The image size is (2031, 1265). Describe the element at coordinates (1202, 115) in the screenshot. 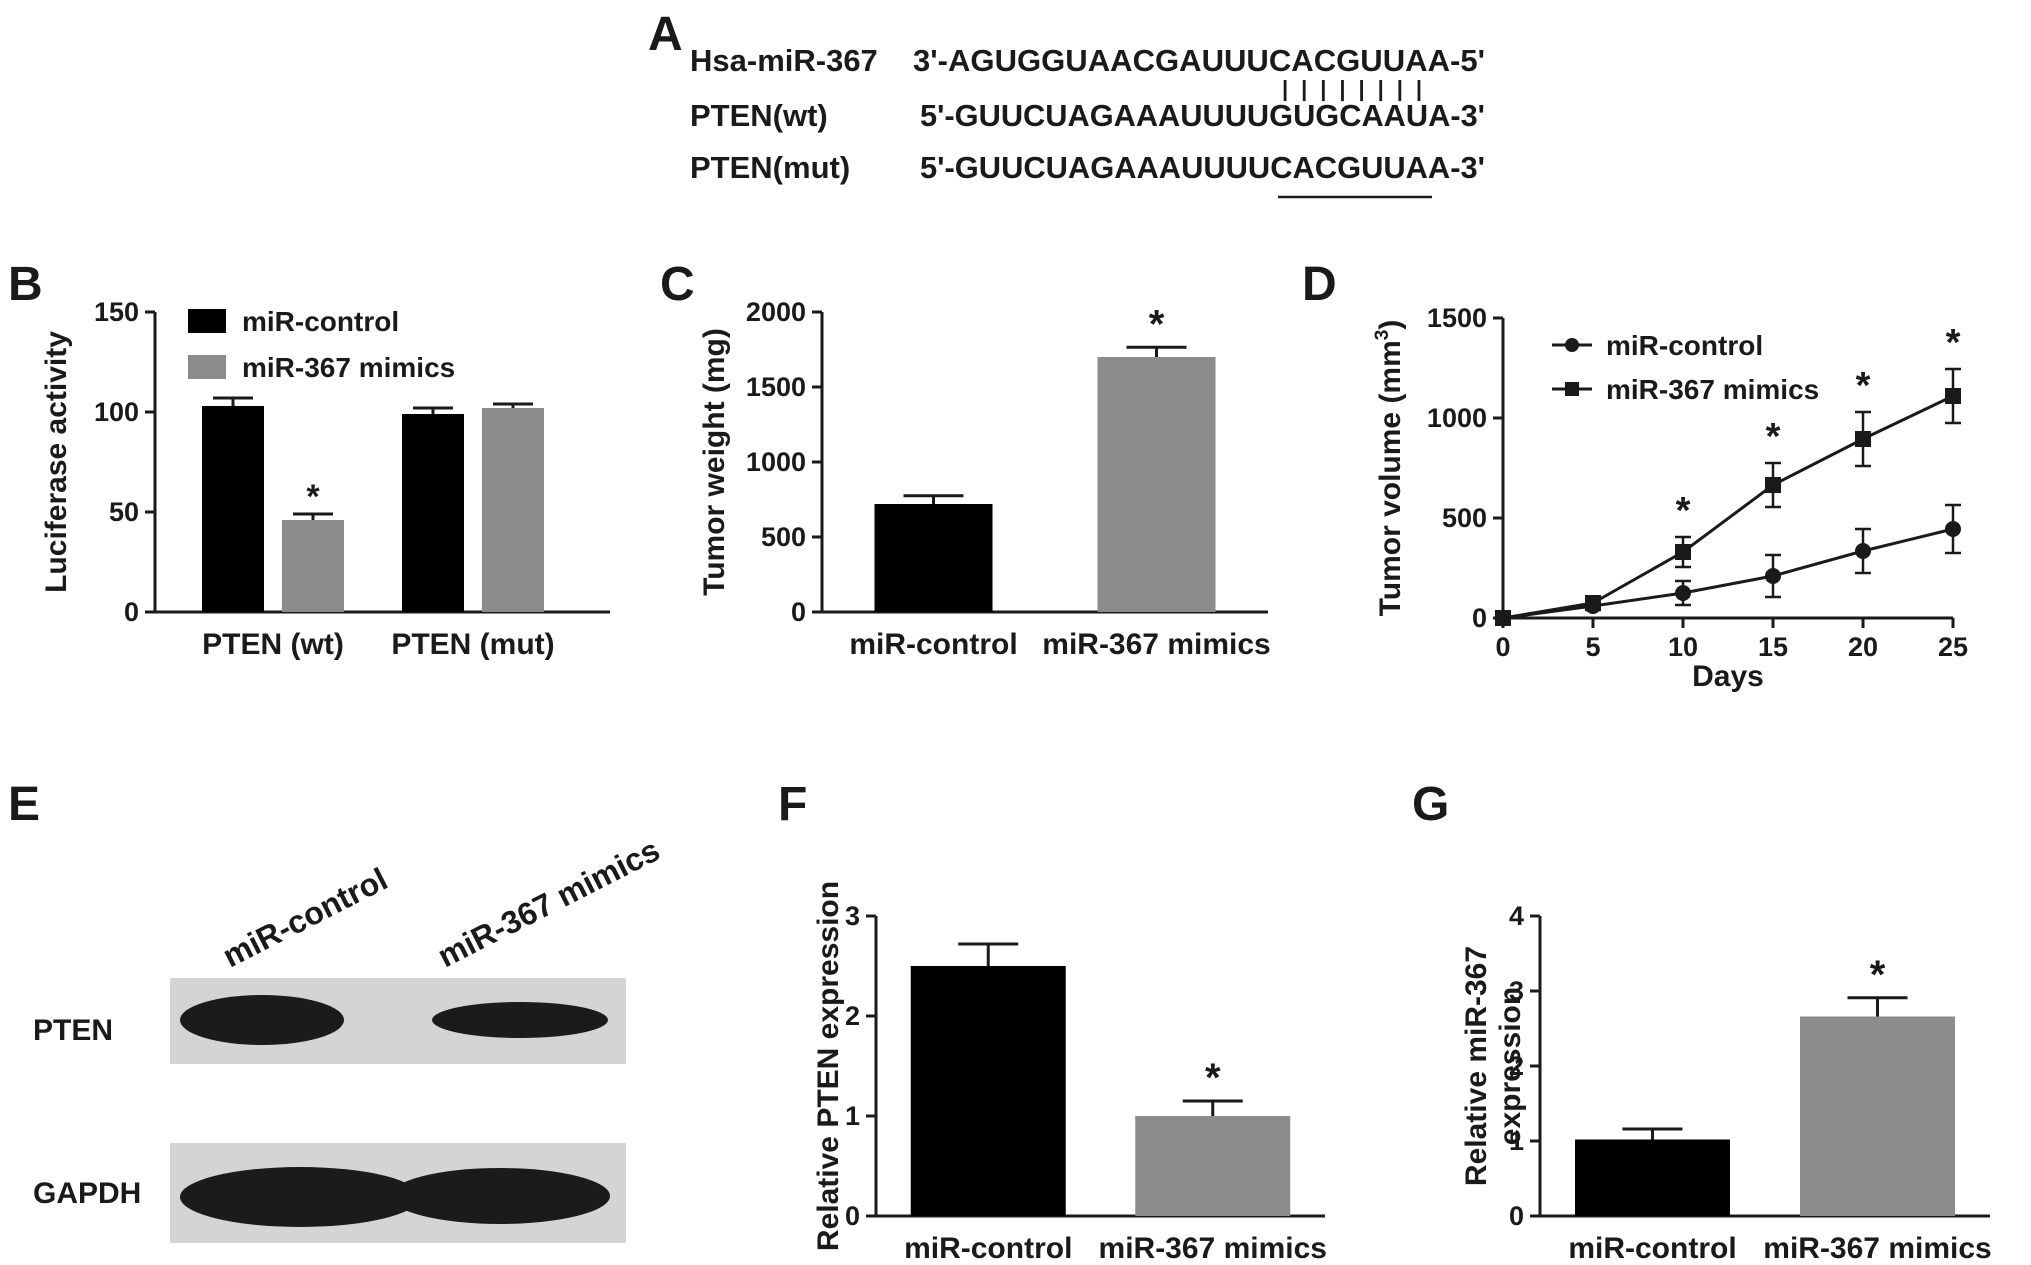

I see `sequence-pten-wt: 5'-GUUCUAGAAAUUUUGUGCAAUA-3'` at that location.